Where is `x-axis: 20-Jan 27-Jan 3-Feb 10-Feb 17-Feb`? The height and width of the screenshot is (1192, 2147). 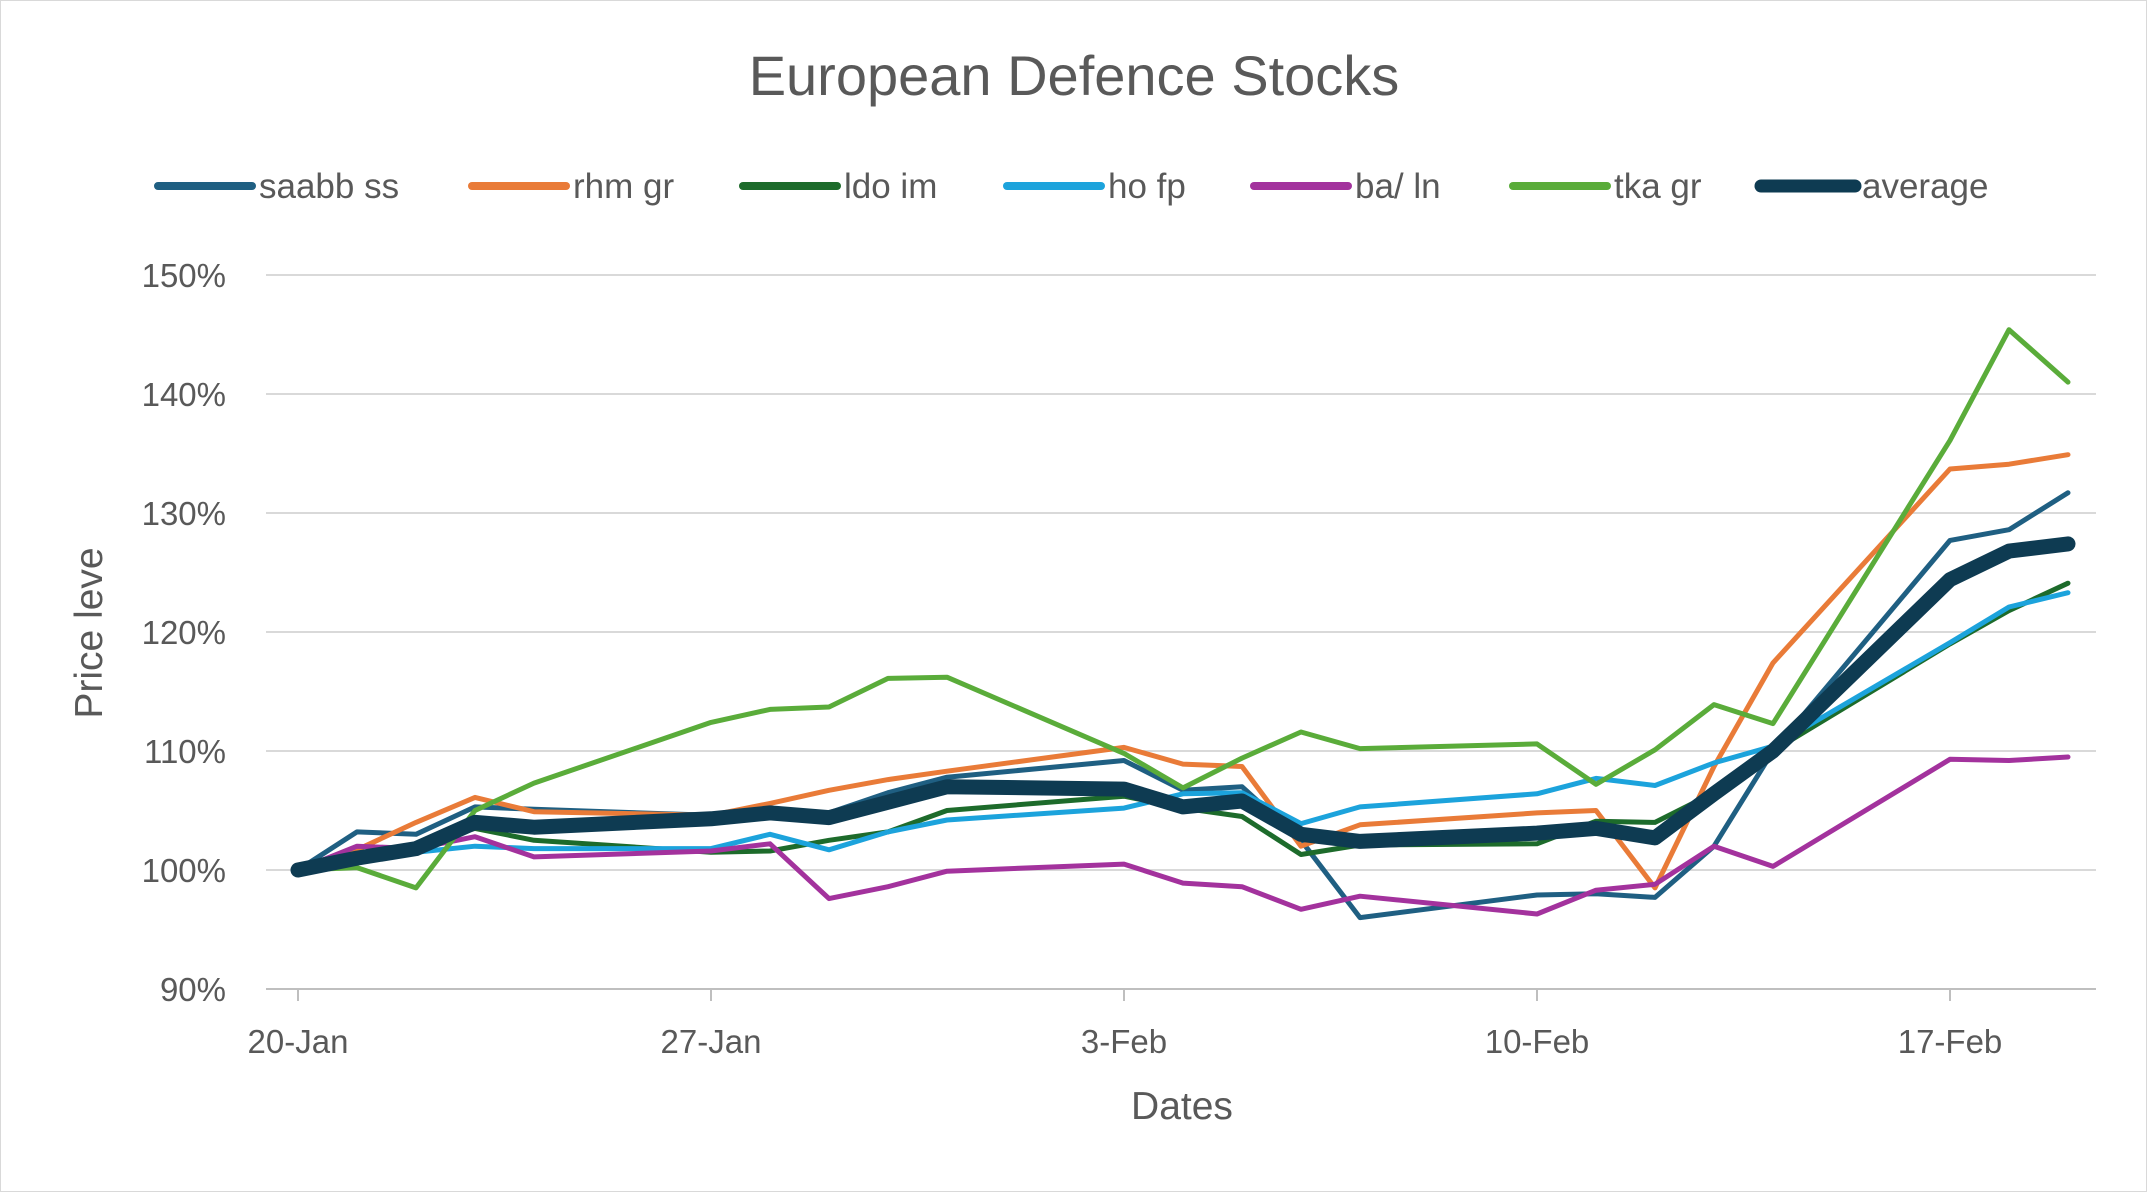 x-axis: 20-Jan 27-Jan 3-Feb 10-Feb 17-Feb is located at coordinates (1172, 1024).